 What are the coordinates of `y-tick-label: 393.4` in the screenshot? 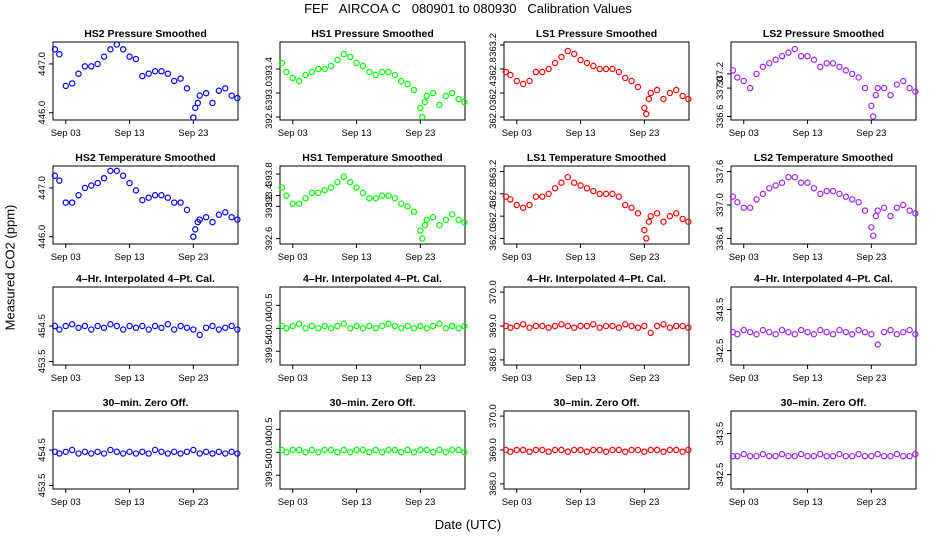 It's located at (269, 196).